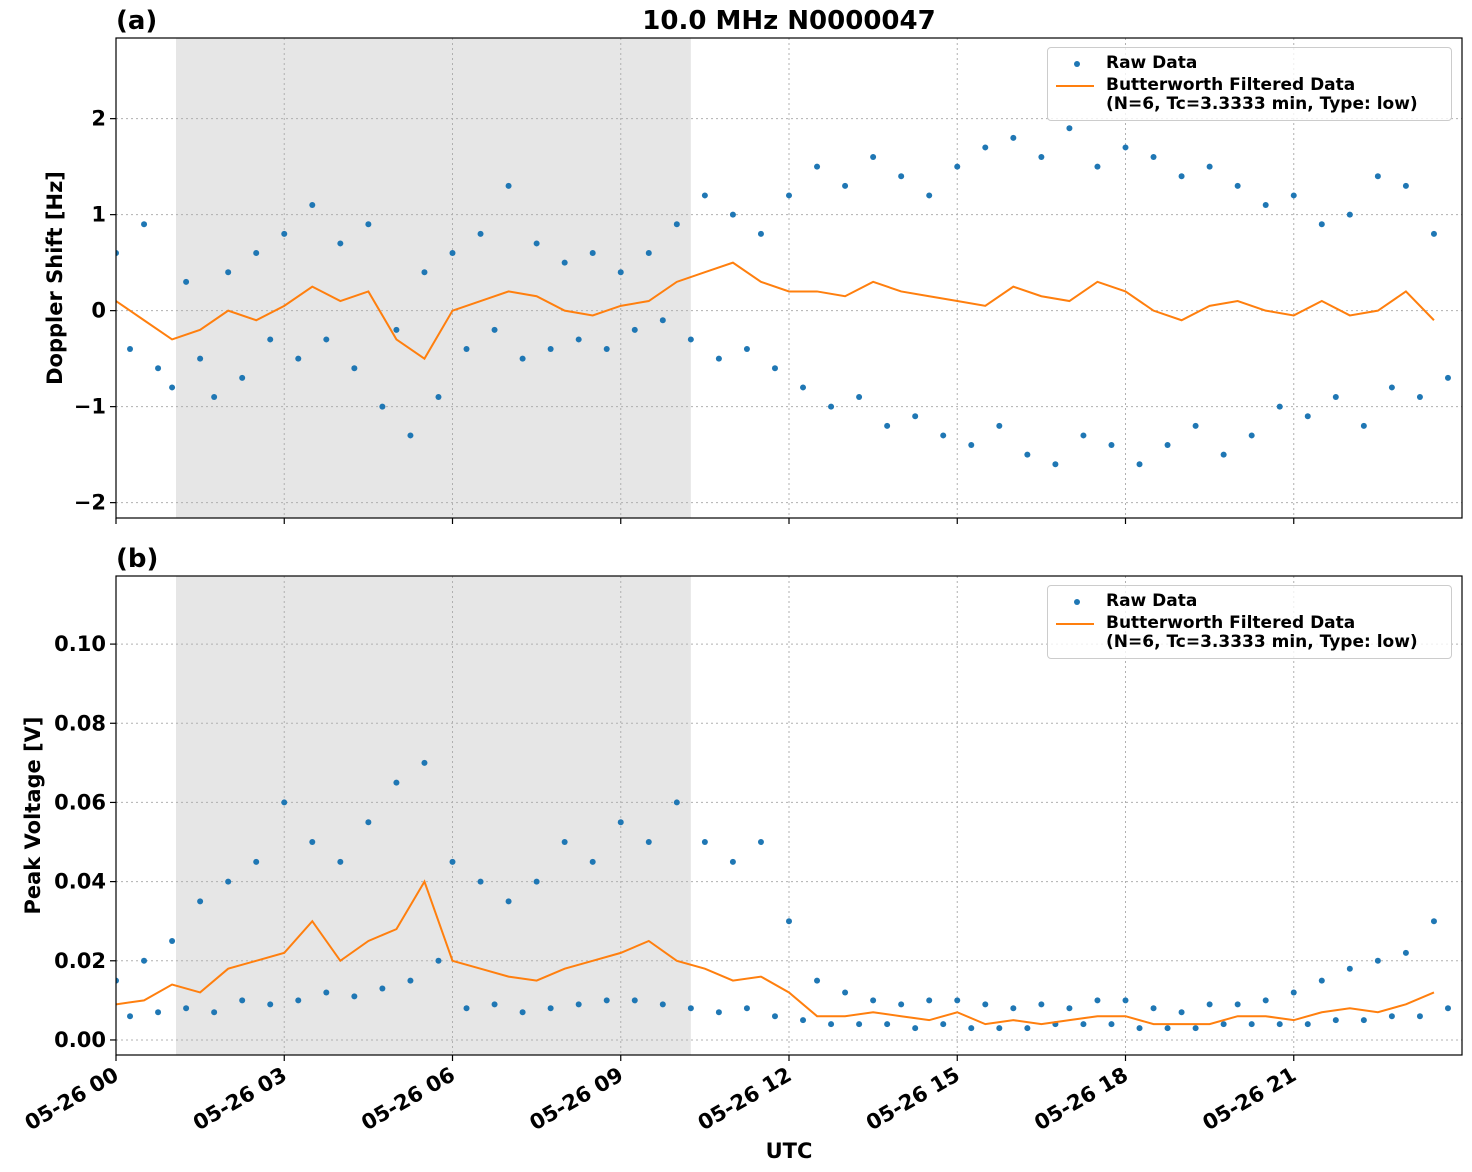 The height and width of the screenshot is (1172, 1472). Describe the element at coordinates (408, 1099) in the screenshot. I see `x-tick-label: 05-26 06` at that location.